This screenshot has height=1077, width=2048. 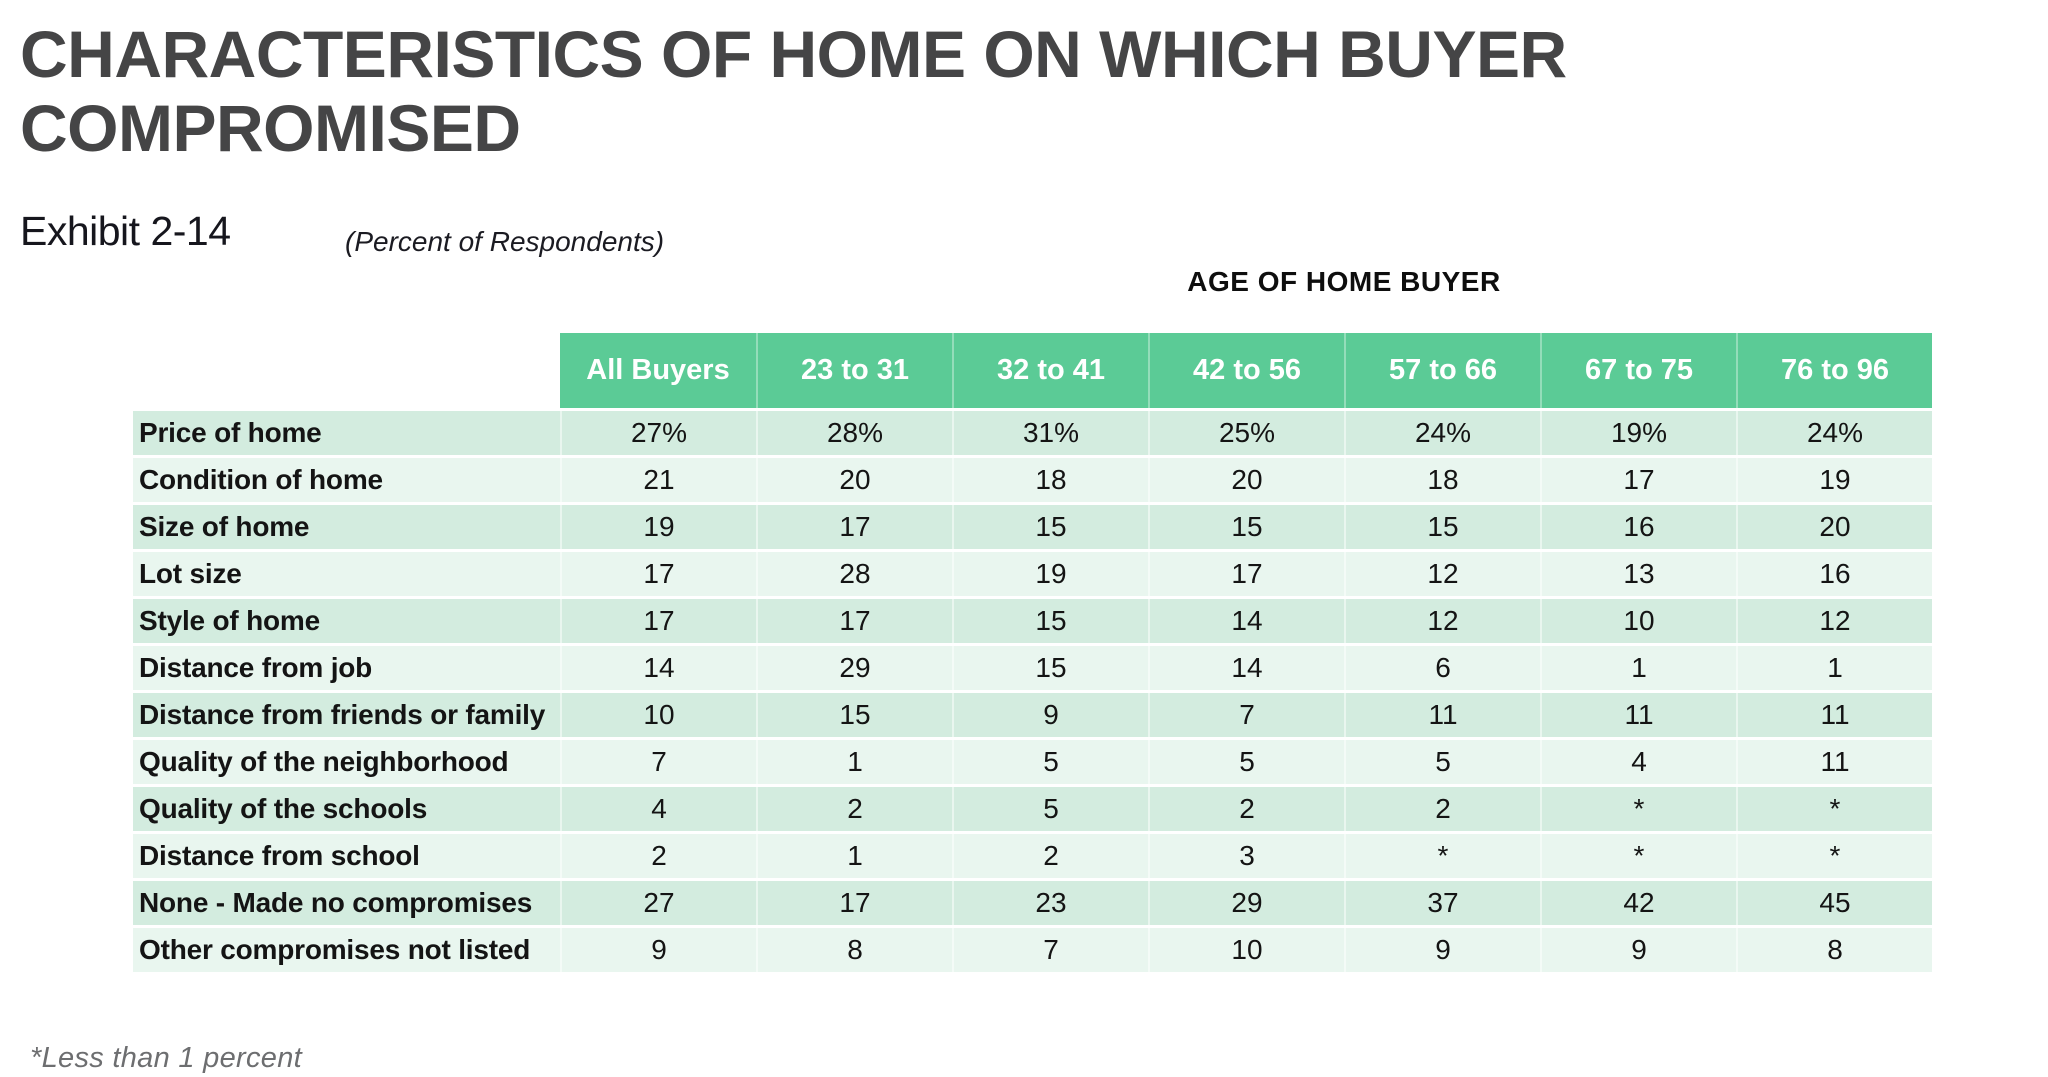 I want to click on table-row: Distance from school 2 1 2 3 * * *, so click(x=1032, y=856).